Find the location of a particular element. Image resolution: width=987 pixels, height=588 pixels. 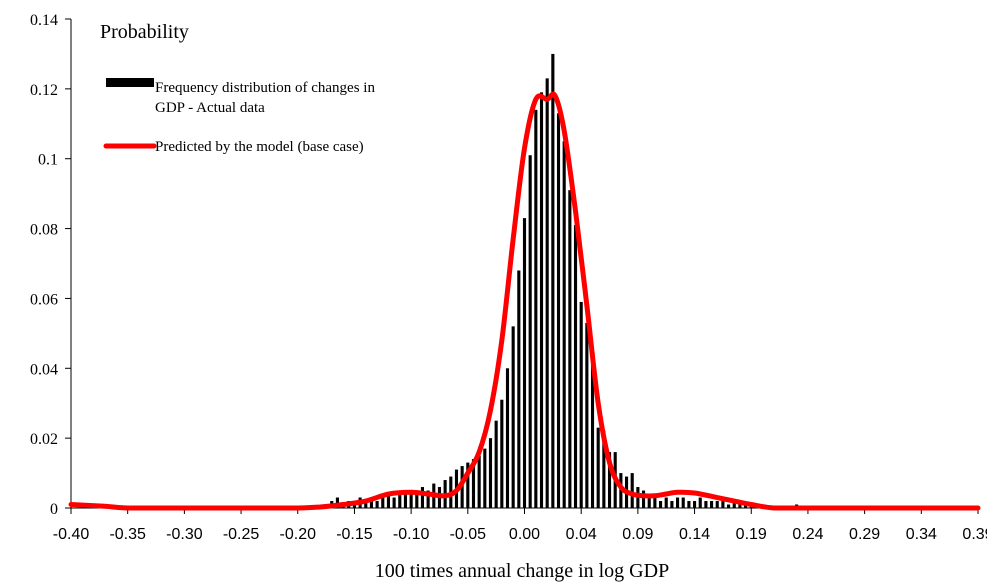

x-tick-label: 0.24 is located at coordinates (807, 534).